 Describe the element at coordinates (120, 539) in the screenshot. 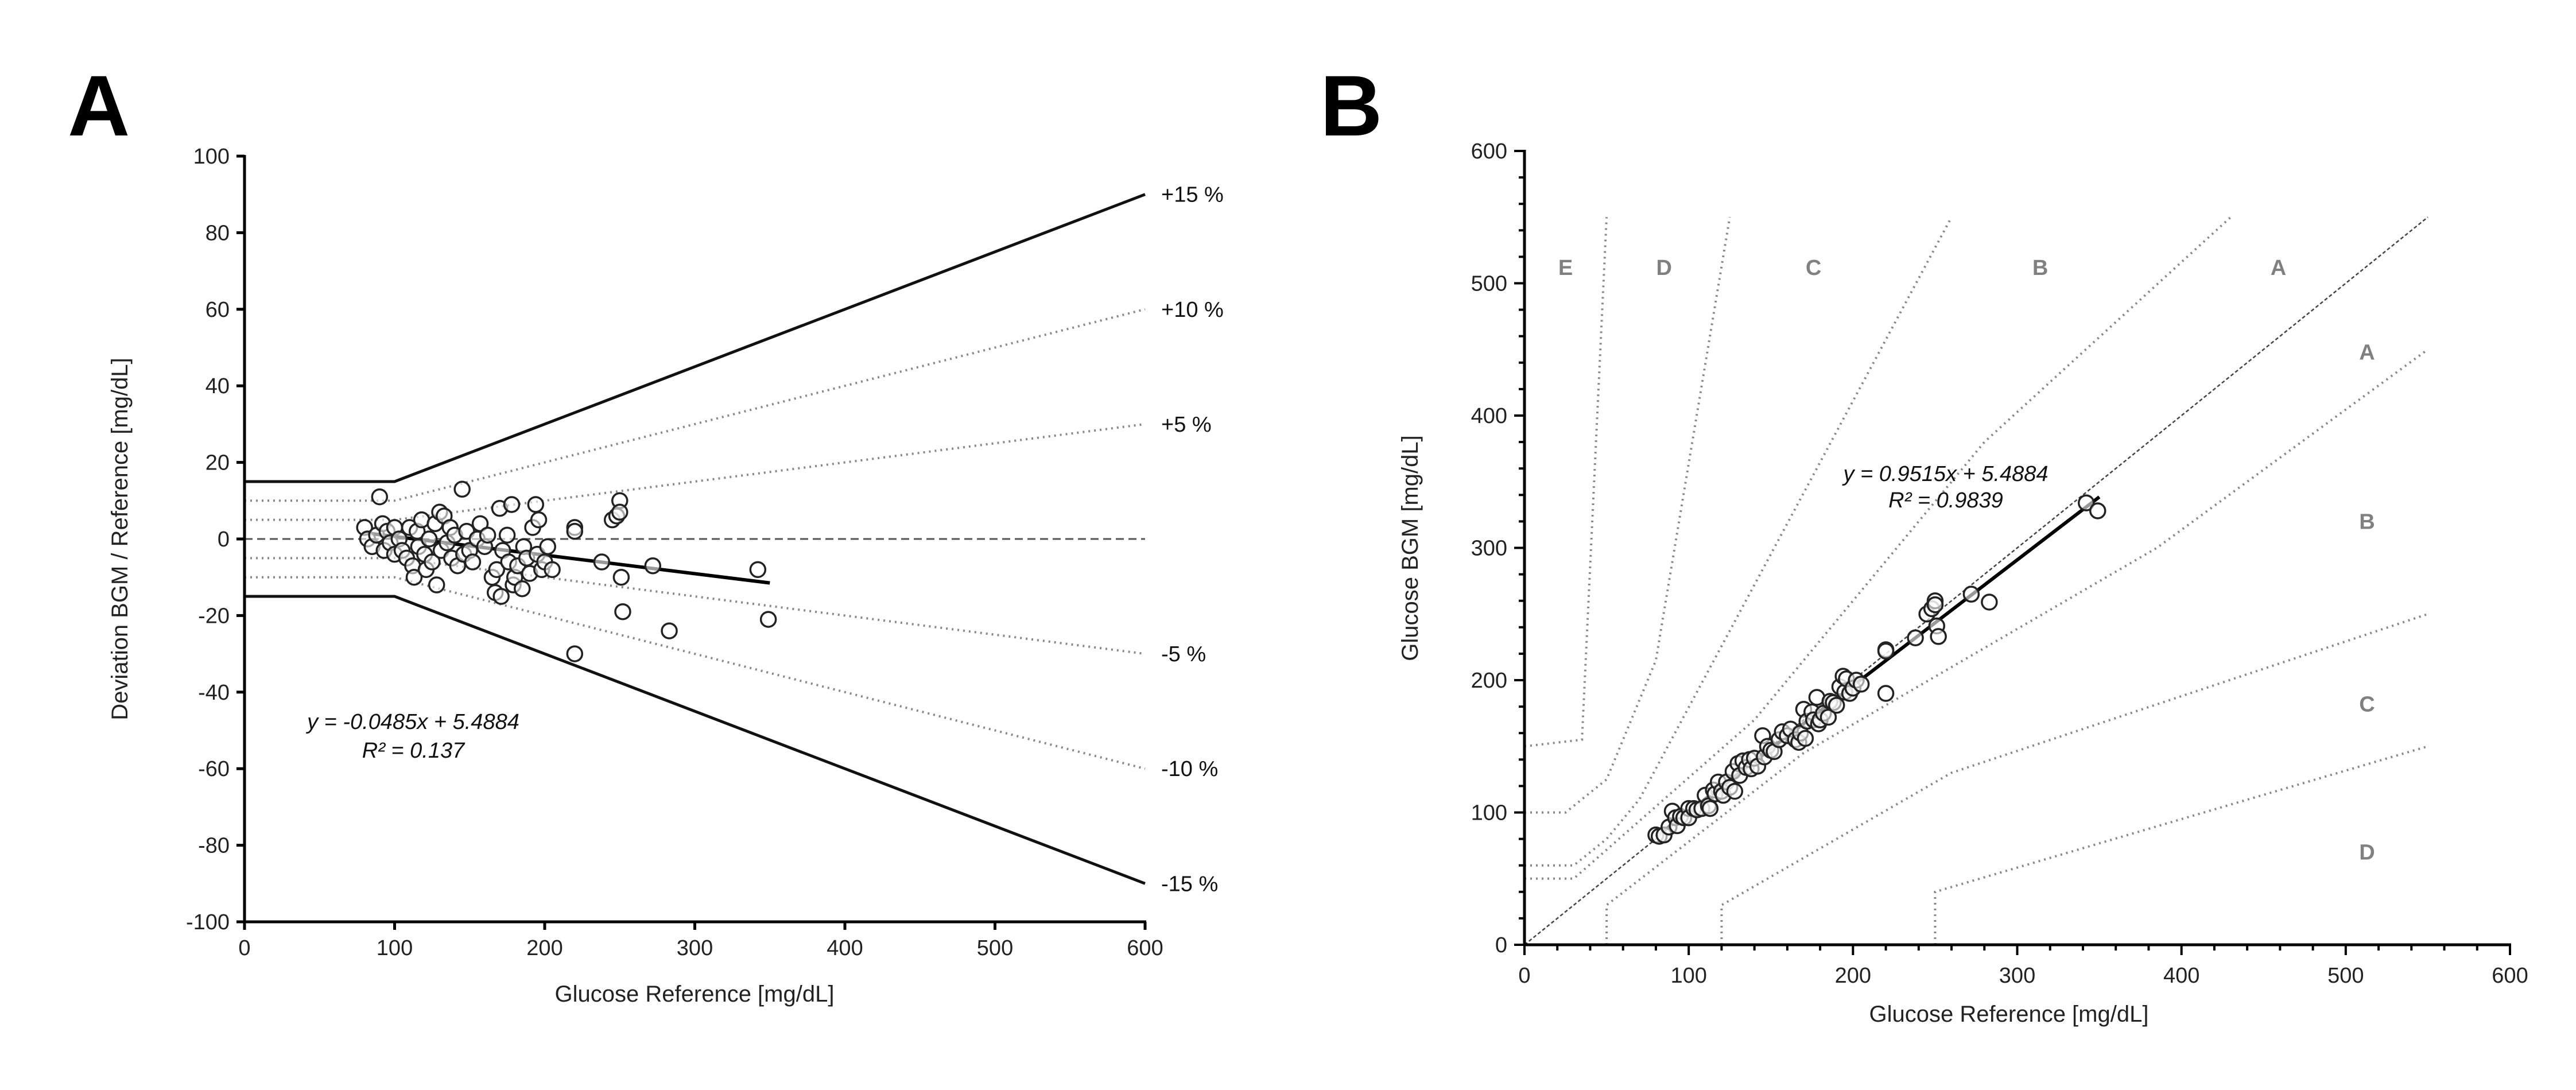

I see `panel-a-y-axis-title: Deviation BGM / Reference [mg/dL]` at that location.